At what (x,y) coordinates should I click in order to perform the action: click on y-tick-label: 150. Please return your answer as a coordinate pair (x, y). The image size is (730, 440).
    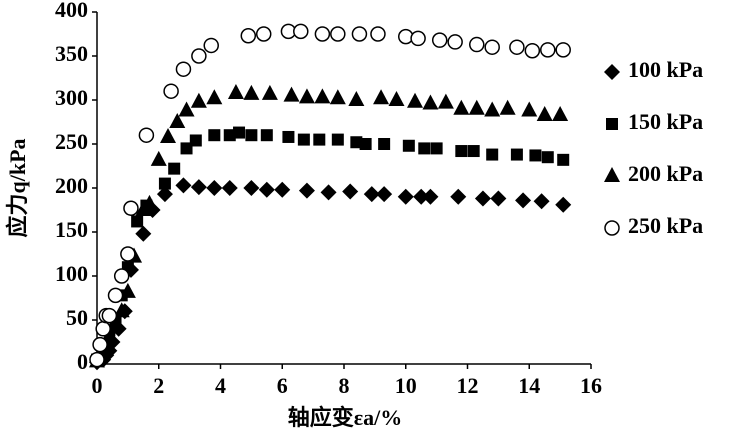
    Looking at the image, I should click on (71, 229).